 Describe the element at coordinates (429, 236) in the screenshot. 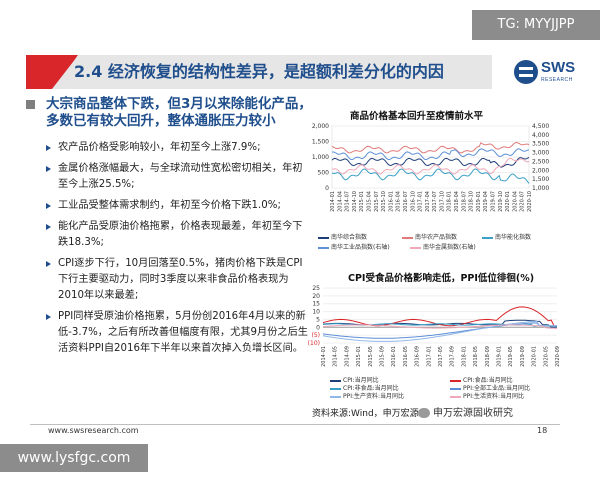

I see `legend-item: 南华农产品指数` at that location.